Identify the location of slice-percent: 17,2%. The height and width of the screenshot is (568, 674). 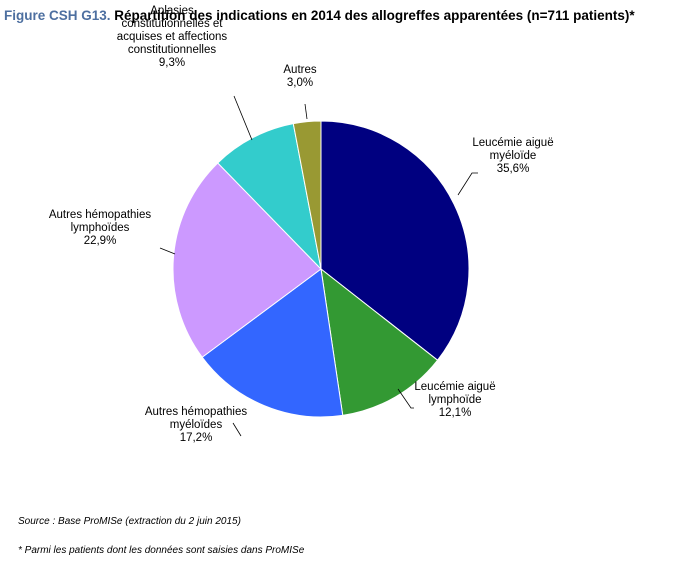
(196, 438).